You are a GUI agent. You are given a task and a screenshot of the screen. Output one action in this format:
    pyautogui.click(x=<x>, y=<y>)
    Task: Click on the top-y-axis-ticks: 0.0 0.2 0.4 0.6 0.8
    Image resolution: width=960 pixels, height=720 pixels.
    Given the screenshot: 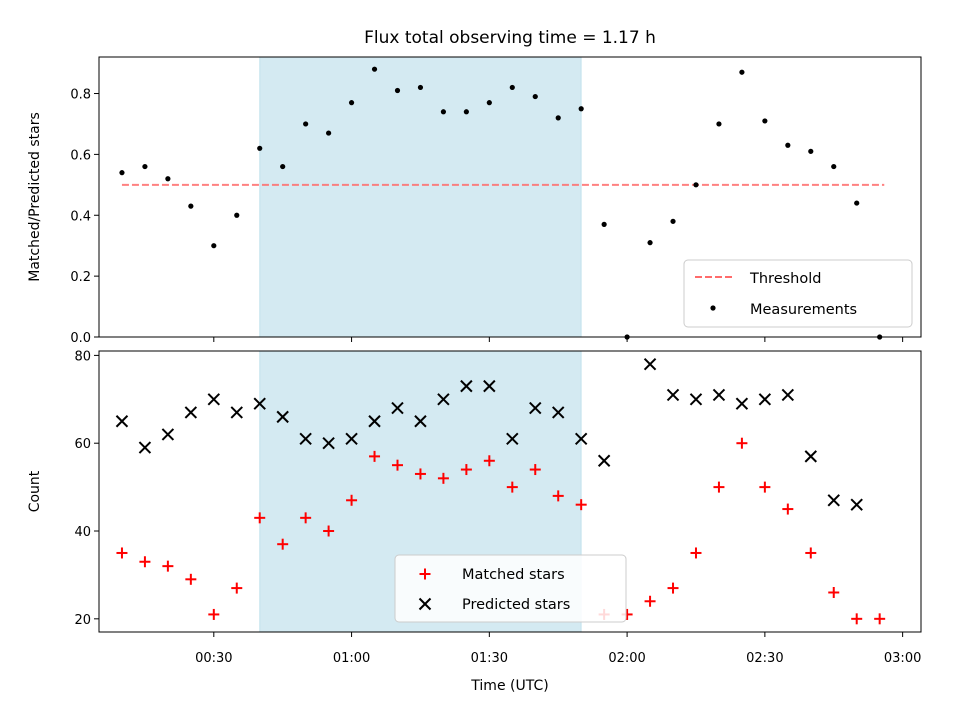 What is the action you would take?
    pyautogui.click(x=84, y=217)
    